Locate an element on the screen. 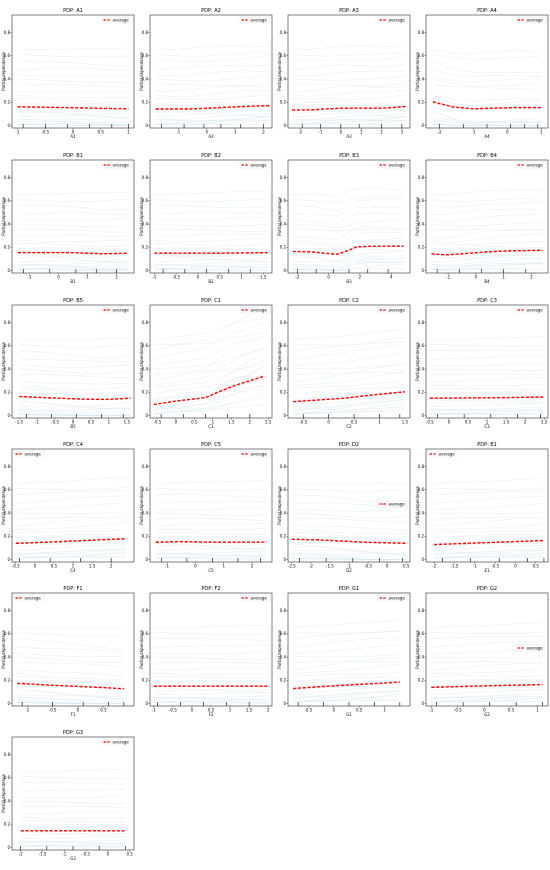  x-tick-label: -2 is located at coordinates (300, 132).